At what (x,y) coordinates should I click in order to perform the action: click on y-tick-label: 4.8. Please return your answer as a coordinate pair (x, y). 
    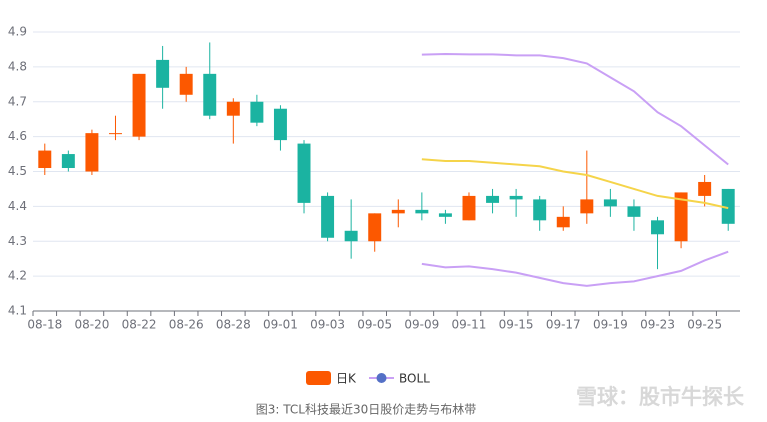
    Looking at the image, I should click on (17, 66).